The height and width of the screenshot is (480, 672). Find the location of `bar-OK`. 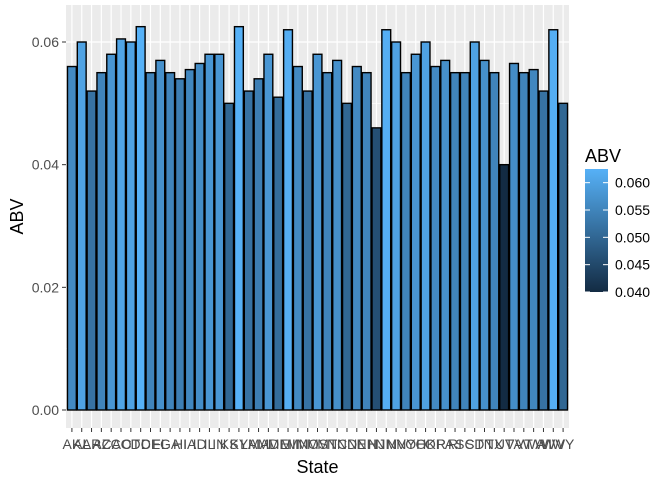

bar-OK is located at coordinates (425, 226).